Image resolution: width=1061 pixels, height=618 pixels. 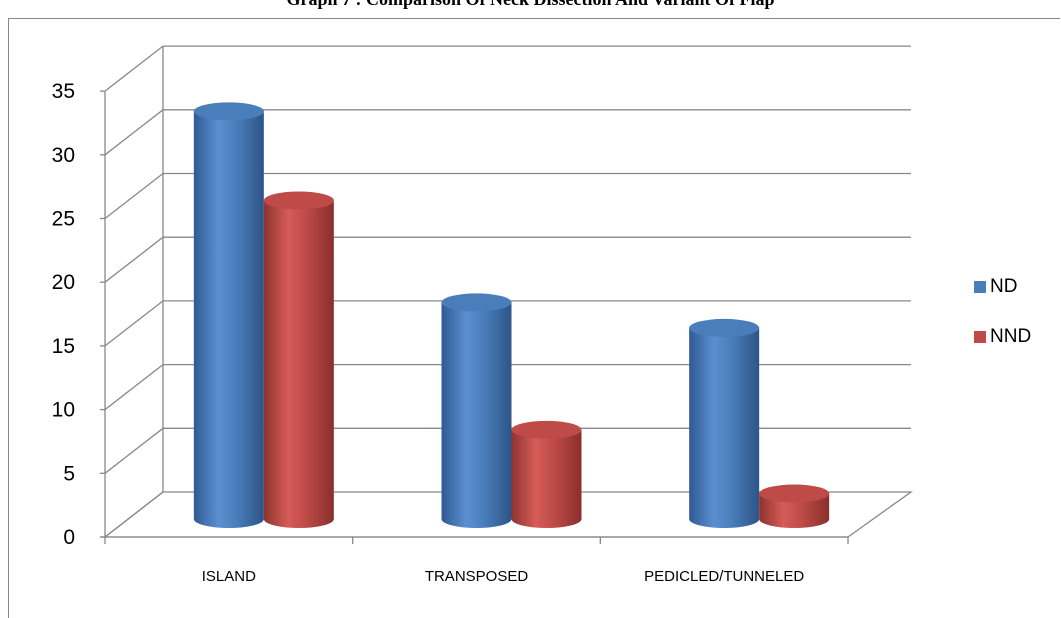 I want to click on bar-nnd-transposed, so click(x=546, y=474).